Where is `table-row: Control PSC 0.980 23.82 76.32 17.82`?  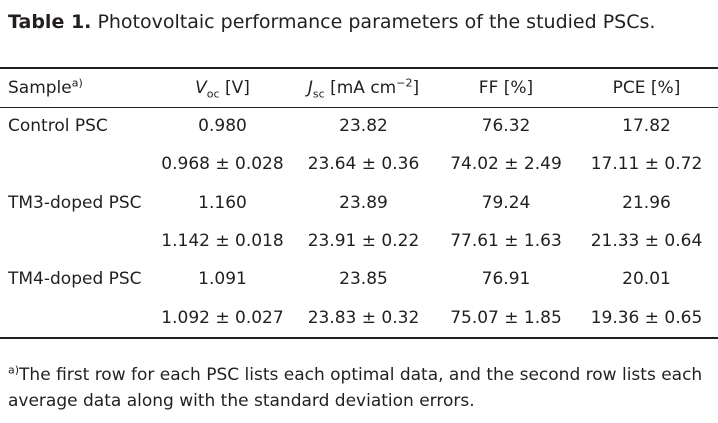
table-row: Control PSC 0.980 23.82 76.32 17.82 is located at coordinates (359, 126).